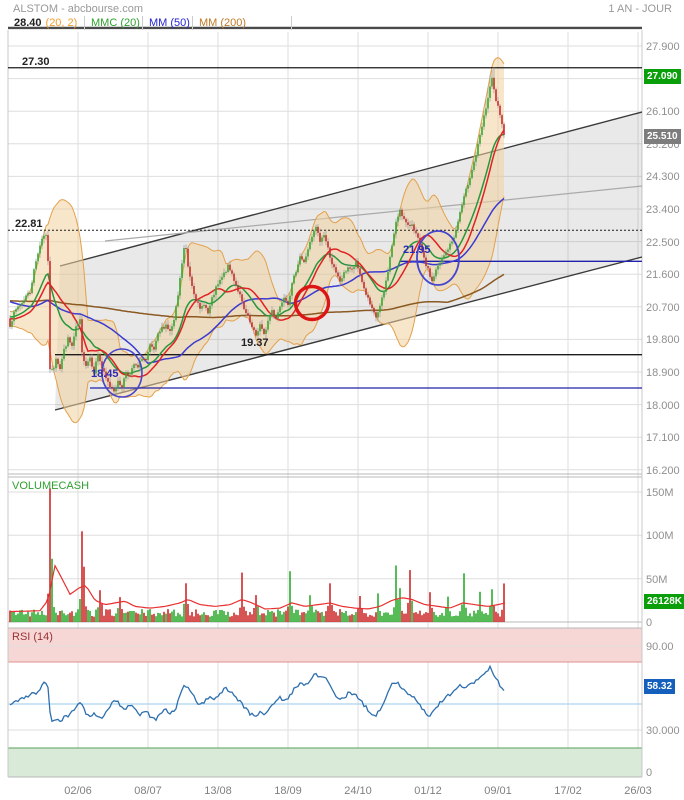 This screenshot has height=800, width=684. Describe the element at coordinates (115, 23) in the screenshot. I see `mmc20-label: MMC (20)` at that location.